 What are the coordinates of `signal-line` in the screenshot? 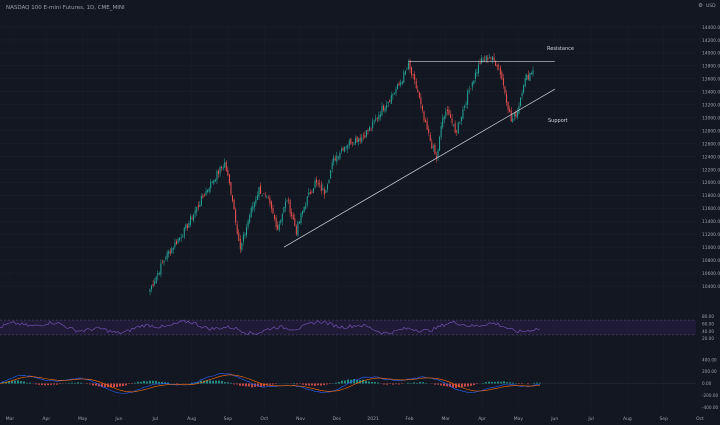 It's located at (270, 383).